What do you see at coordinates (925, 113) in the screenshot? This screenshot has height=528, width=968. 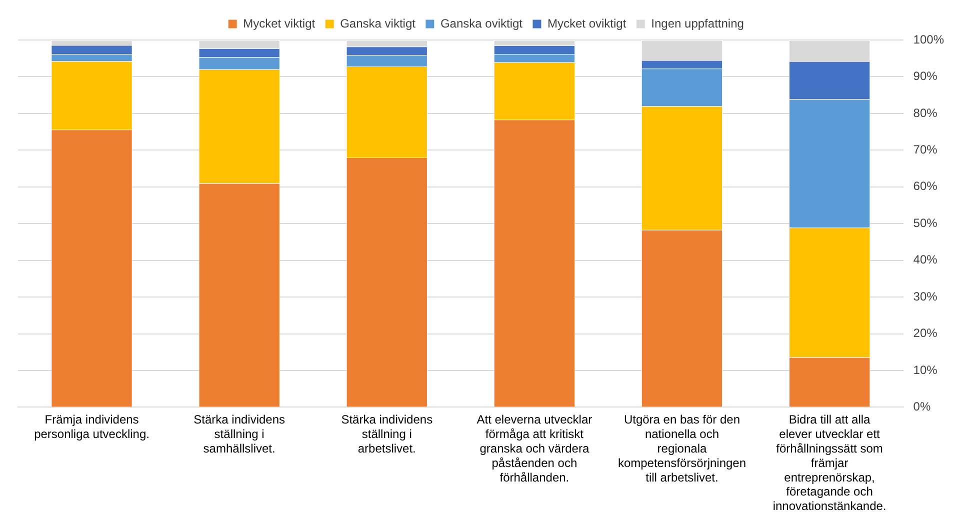 I see `y-tick-label: 80%` at bounding box center [925, 113].